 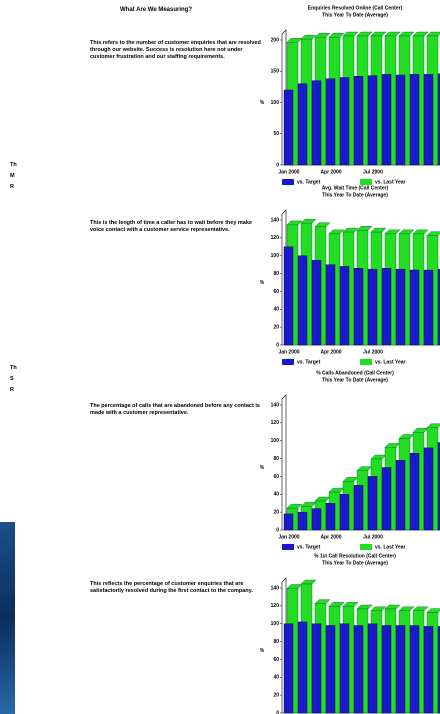 What do you see at coordinates (275, 40) in the screenshot?
I see `y-tick-label: 200` at bounding box center [275, 40].